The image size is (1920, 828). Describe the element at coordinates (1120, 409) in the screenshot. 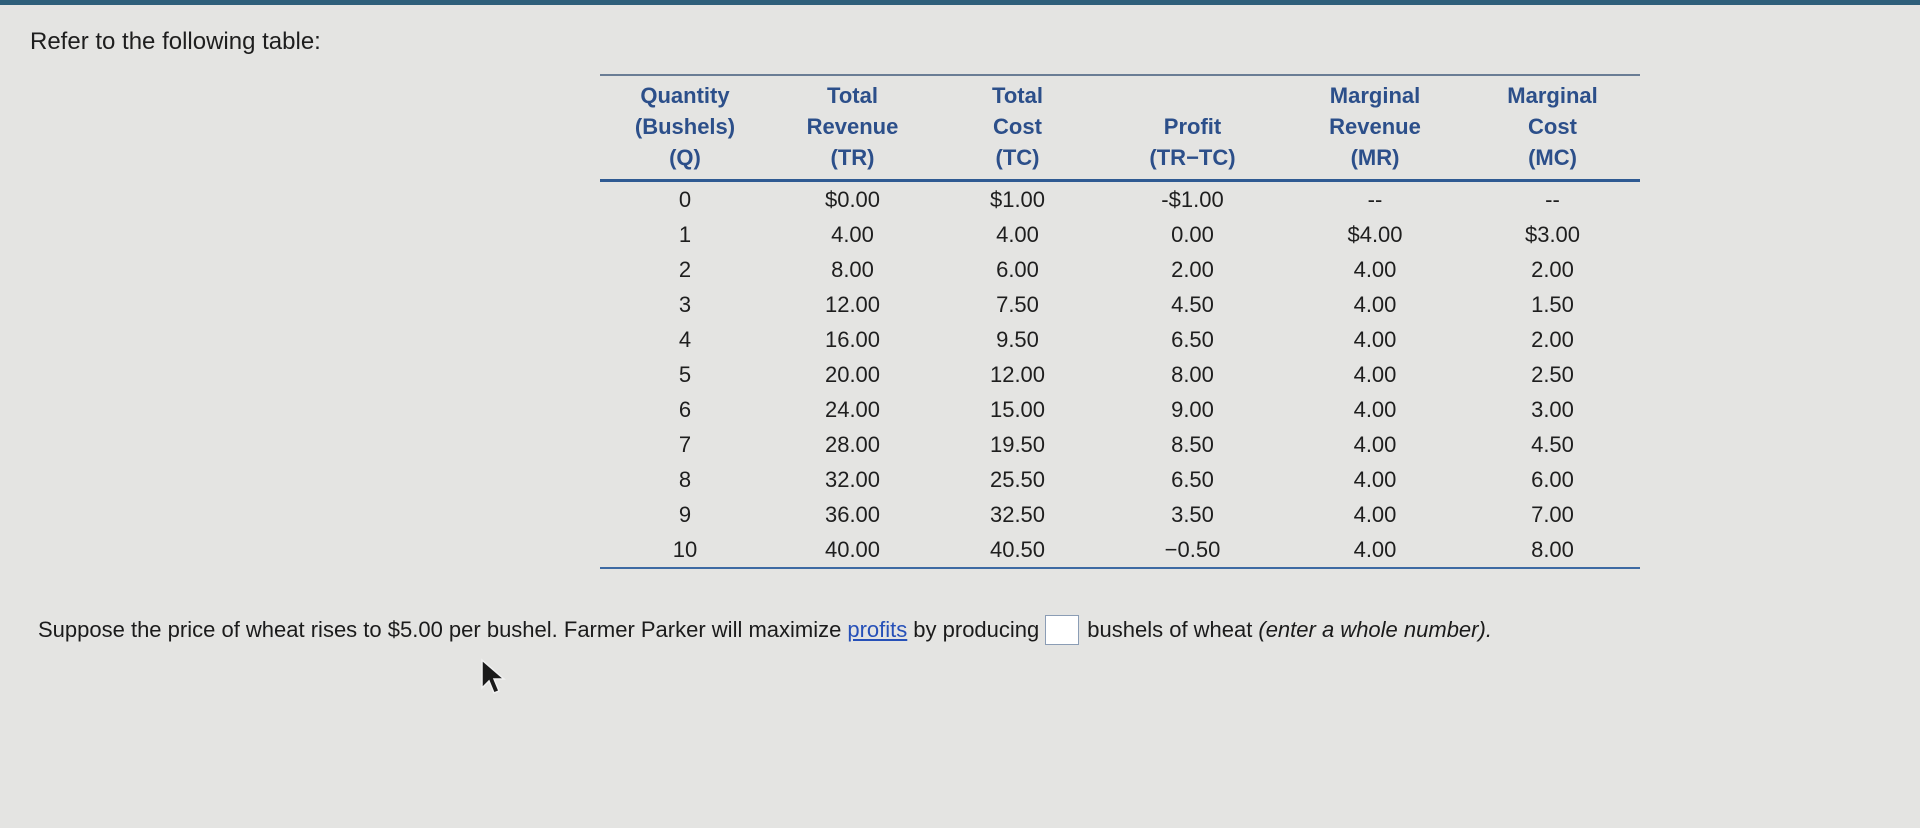

I see `table-row: 6 24.00 15.00 9.00 4.00 3.00` at that location.